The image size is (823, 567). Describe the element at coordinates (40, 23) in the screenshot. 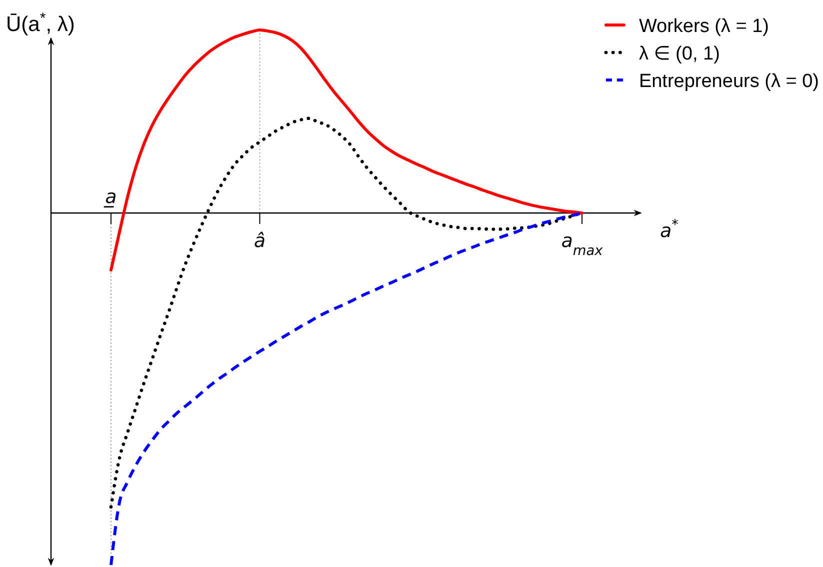

I see `y-axis-title: Ū(a$^{*}$, λ)` at that location.